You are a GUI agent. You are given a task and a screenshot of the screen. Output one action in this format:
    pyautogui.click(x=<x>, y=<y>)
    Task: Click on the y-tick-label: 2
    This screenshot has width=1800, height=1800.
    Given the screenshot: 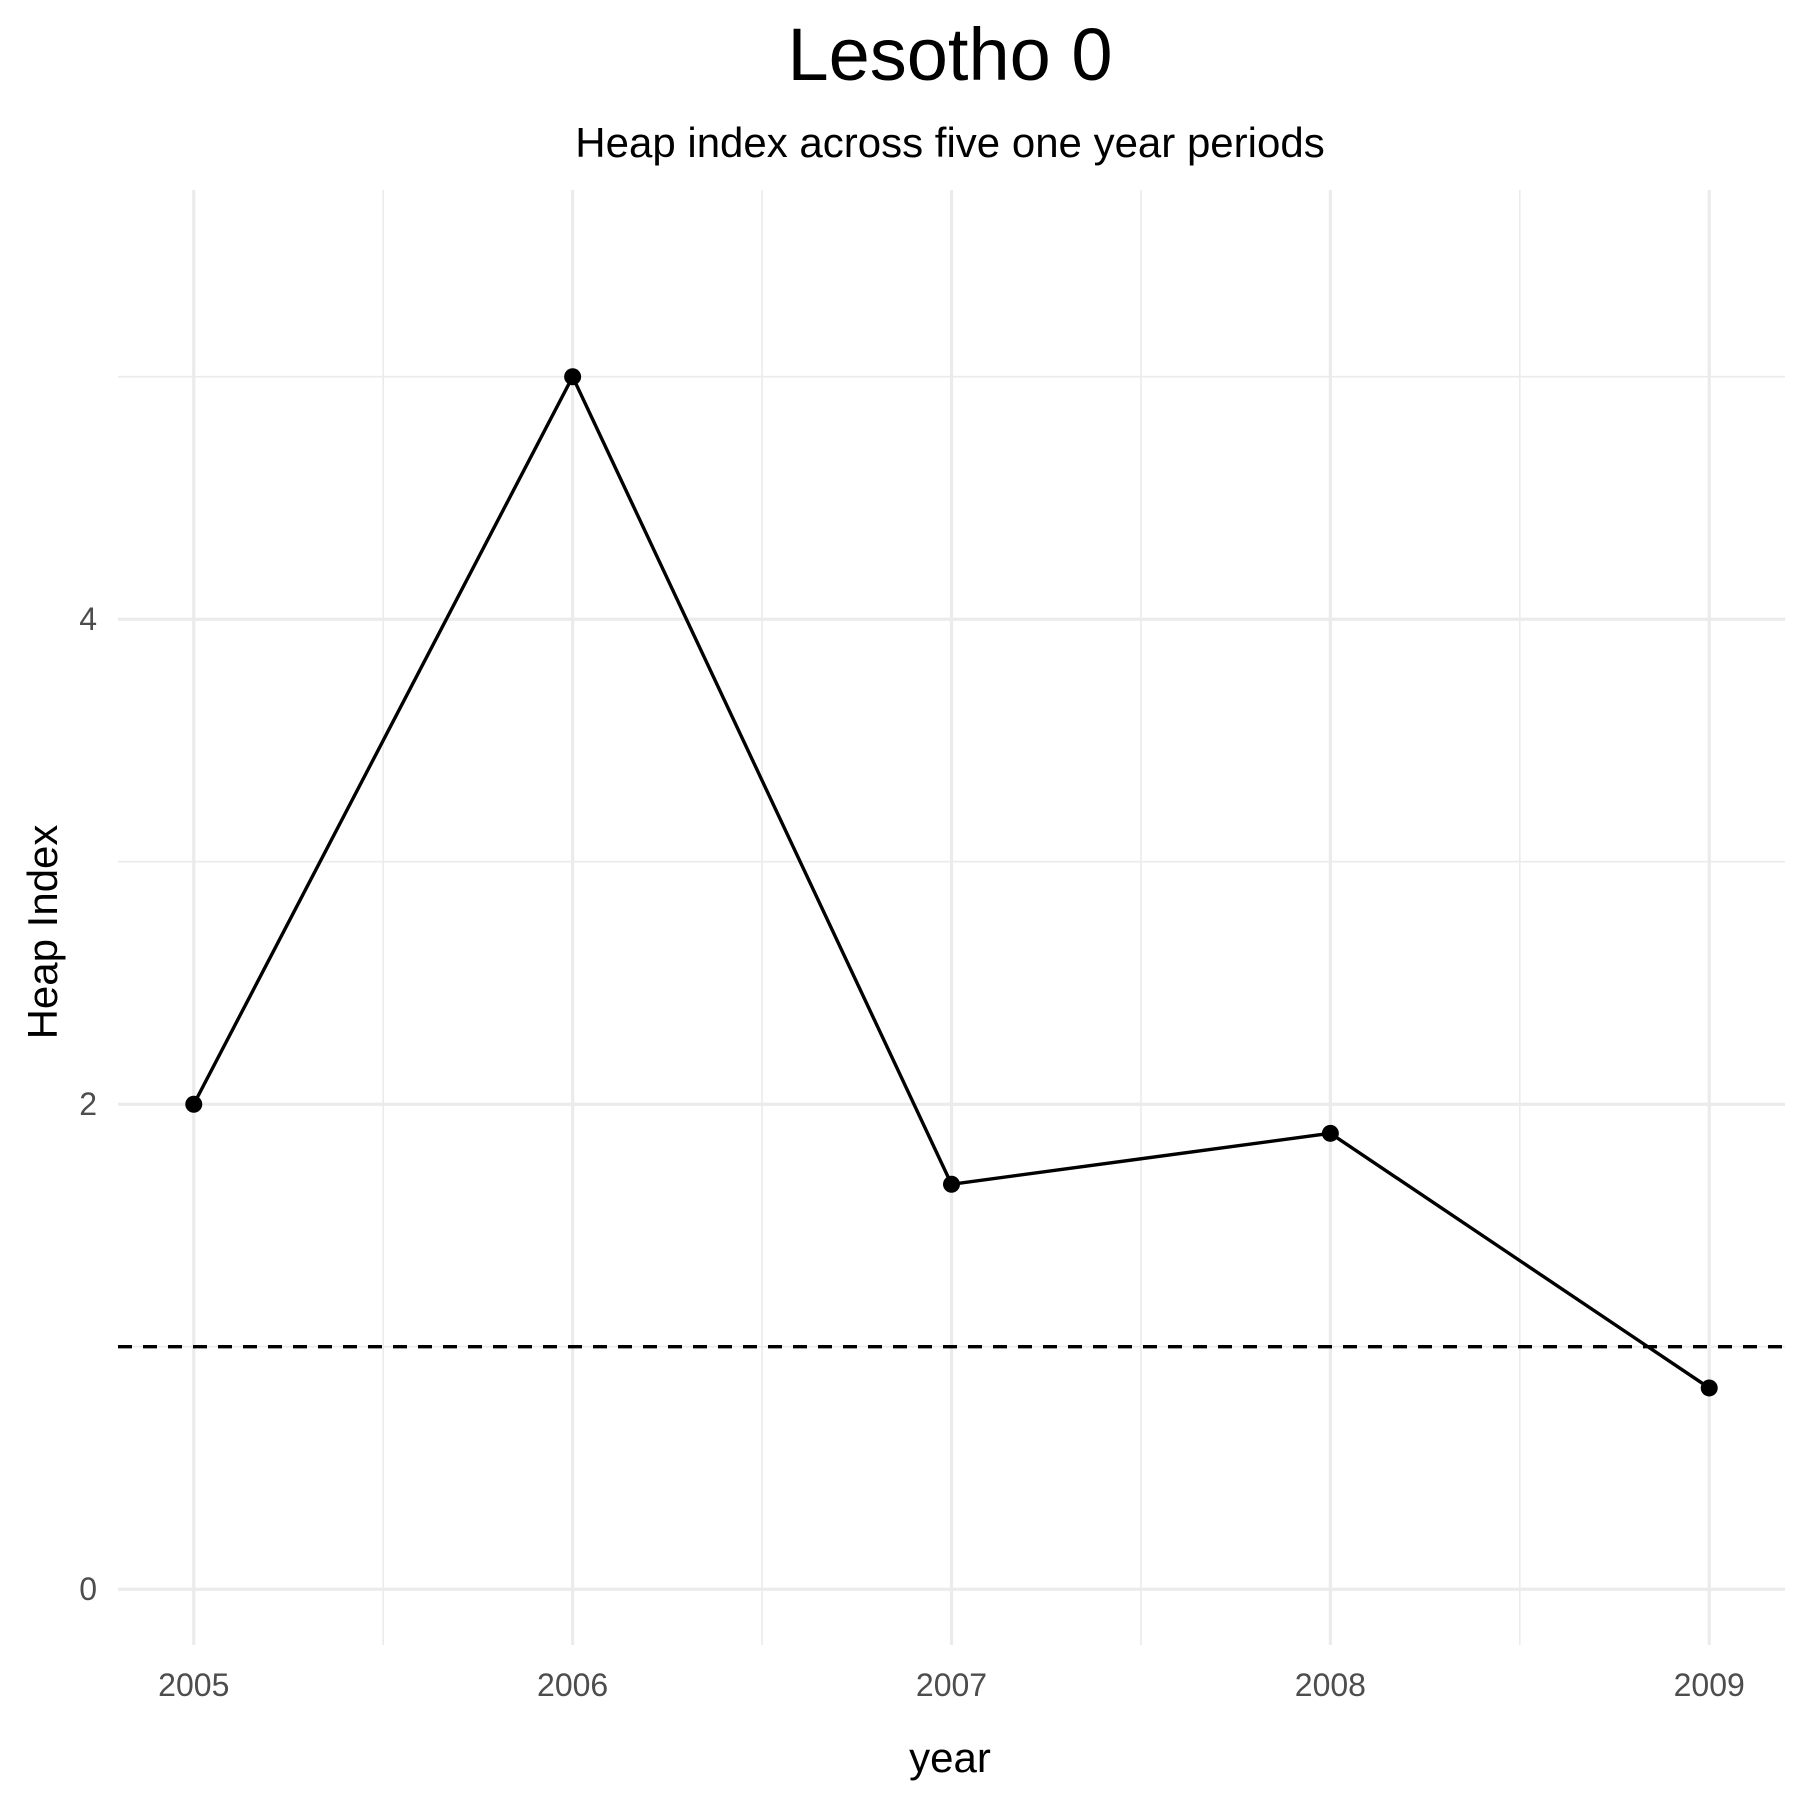 What is the action you would take?
    pyautogui.click(x=88, y=1104)
    